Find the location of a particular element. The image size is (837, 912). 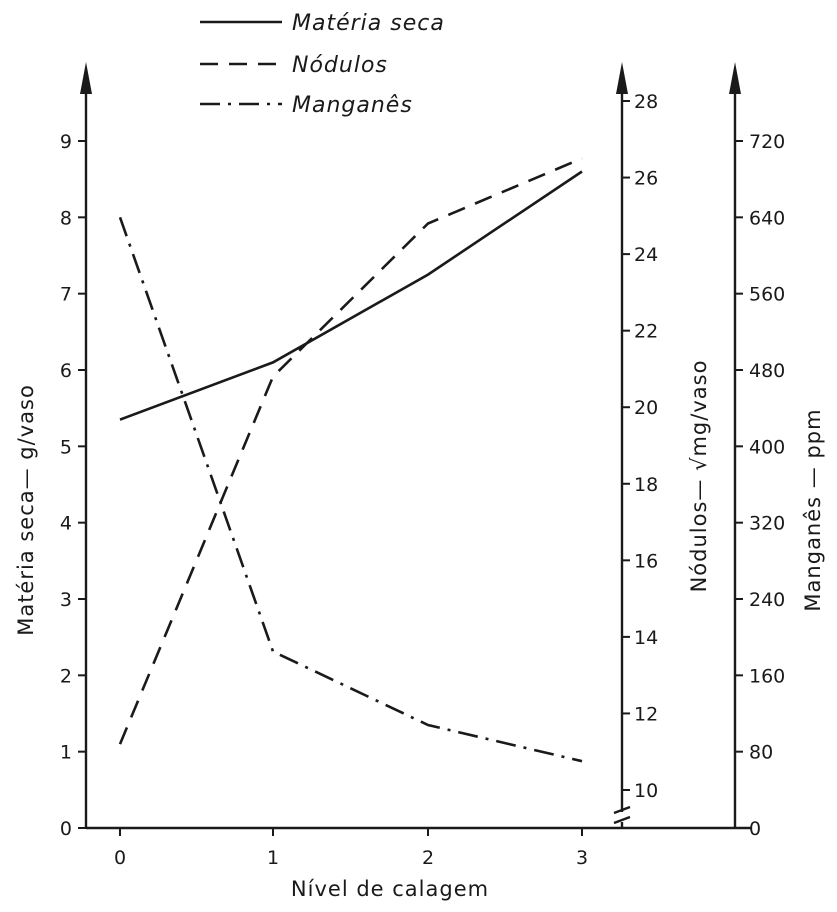

middle-axis-tick-label: 10 is located at coordinates (646, 791).